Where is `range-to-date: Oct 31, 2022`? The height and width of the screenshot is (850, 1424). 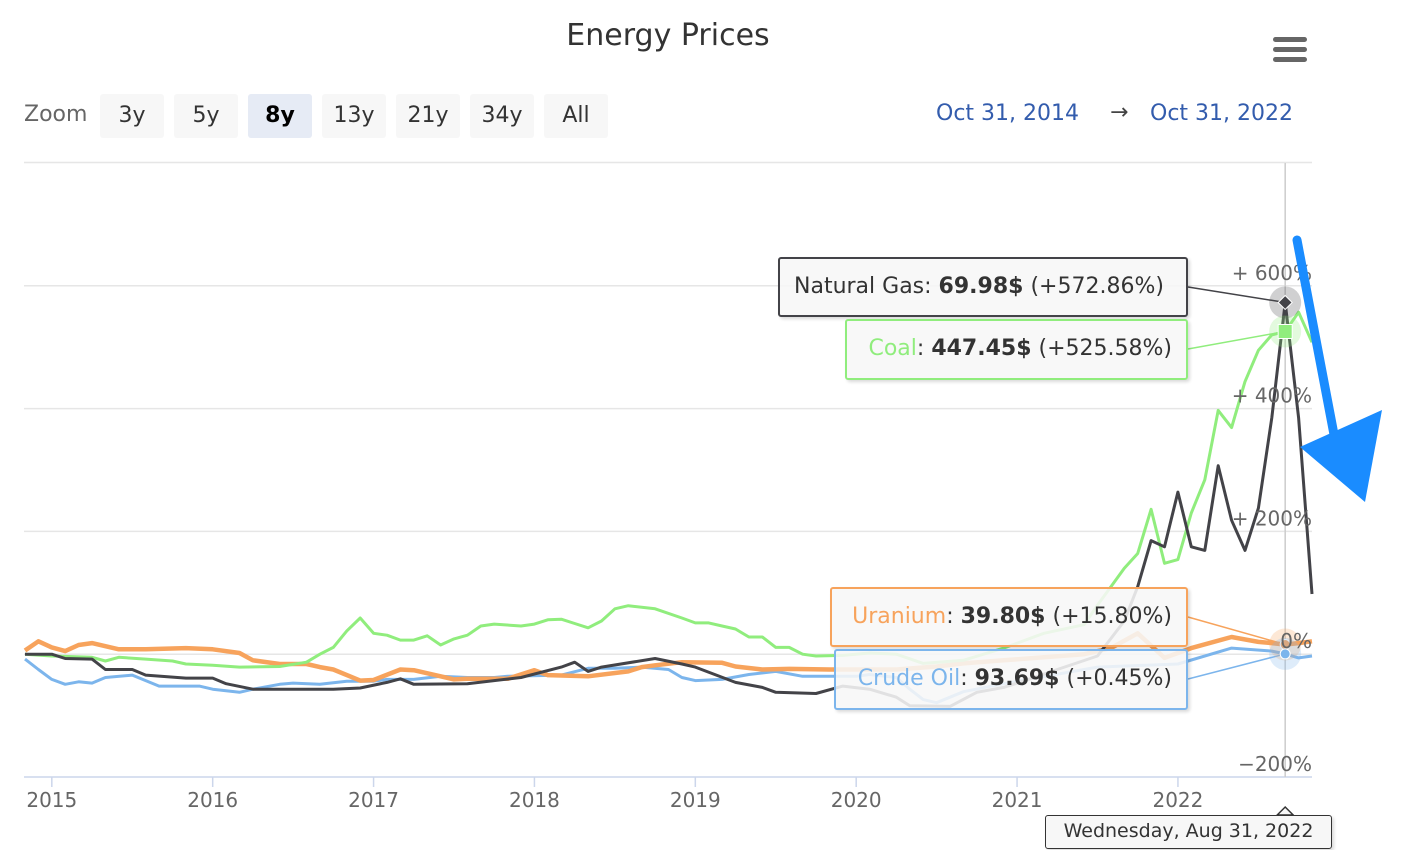 range-to-date: Oct 31, 2022 is located at coordinates (1221, 113).